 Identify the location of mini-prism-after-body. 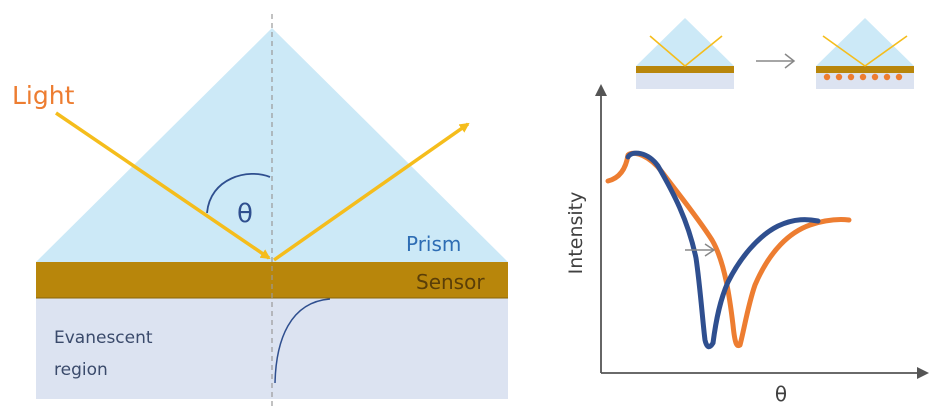
(865, 42).